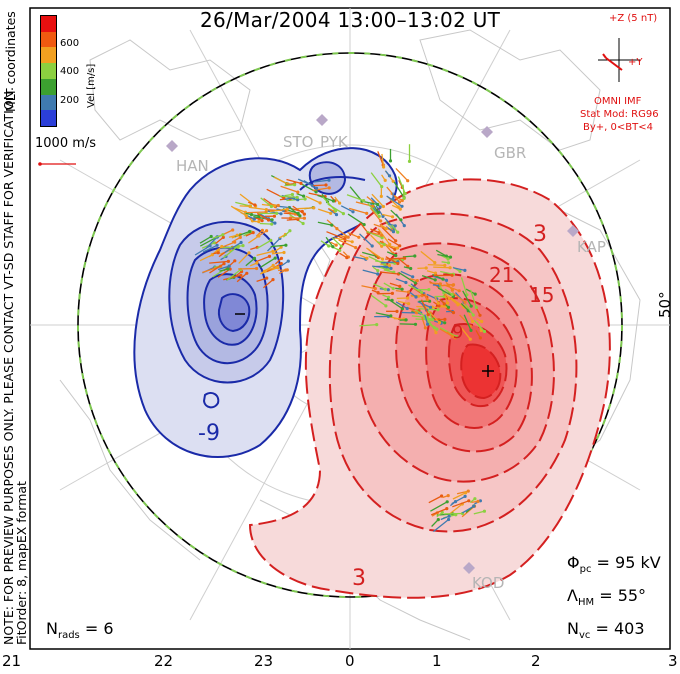 The image size is (680, 674). I want to click on colorbar-tick-200: 200, so click(70, 100).